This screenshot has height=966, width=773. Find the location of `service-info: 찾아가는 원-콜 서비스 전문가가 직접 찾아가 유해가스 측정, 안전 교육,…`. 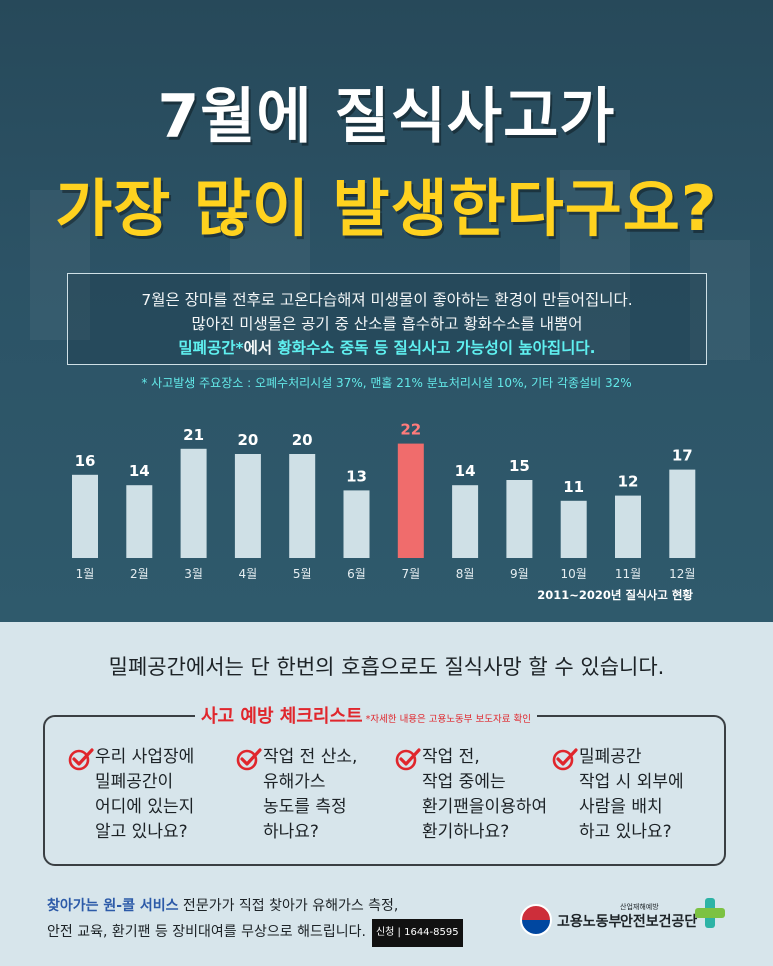

service-info: 찾아가는 원-콜 서비스 전문가가 직접 찾아가 유해가스 측정, 안전 교육,… is located at coordinates (255, 920).